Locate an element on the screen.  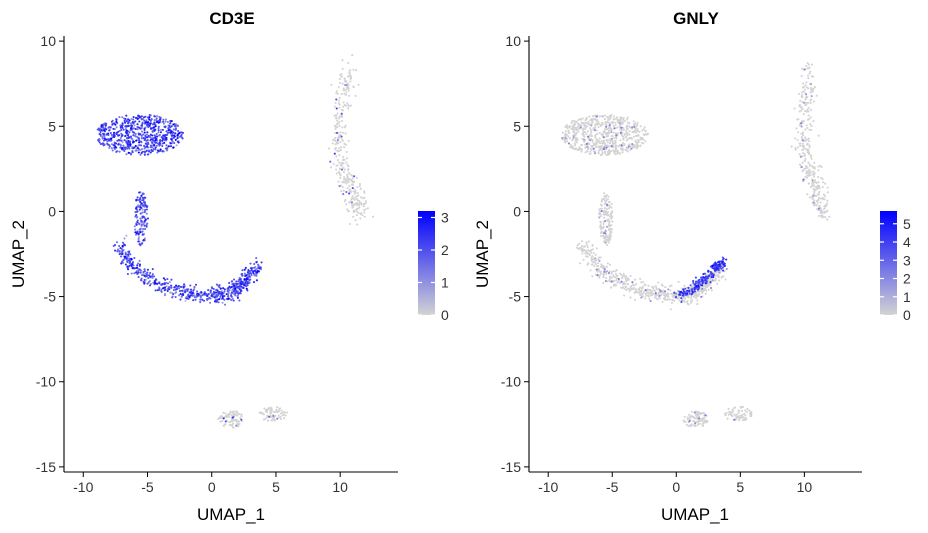
legend-tick: 2 is located at coordinates (895, 279).